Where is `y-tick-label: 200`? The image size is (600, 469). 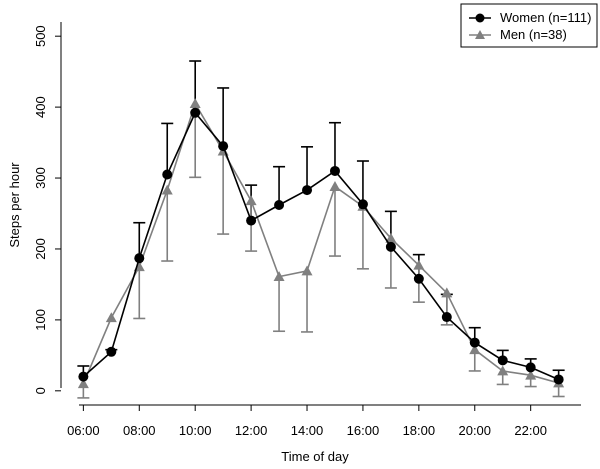 y-tick-label: 200 is located at coordinates (40, 249).